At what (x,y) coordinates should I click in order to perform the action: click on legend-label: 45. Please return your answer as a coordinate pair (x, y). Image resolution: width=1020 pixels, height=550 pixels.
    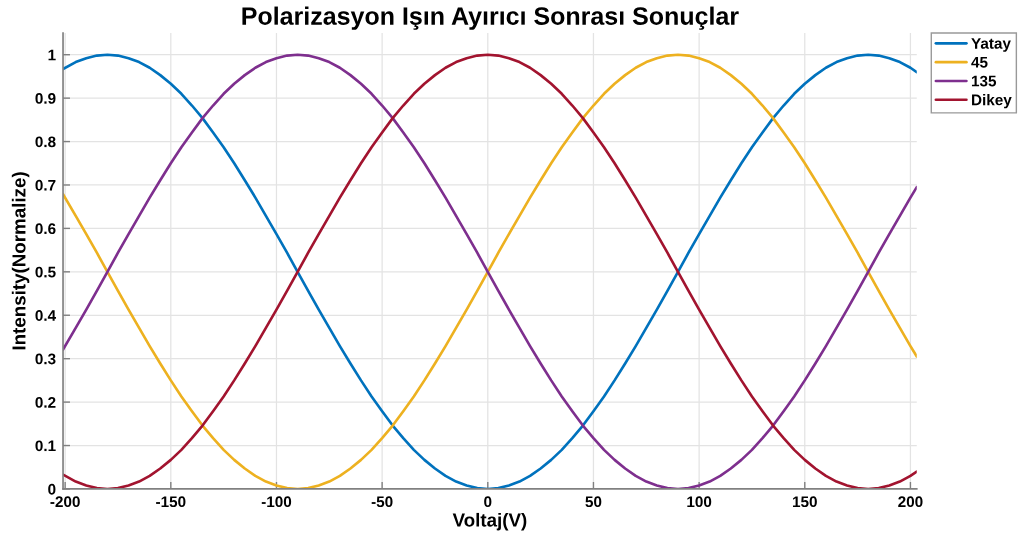
    Looking at the image, I should click on (979, 62).